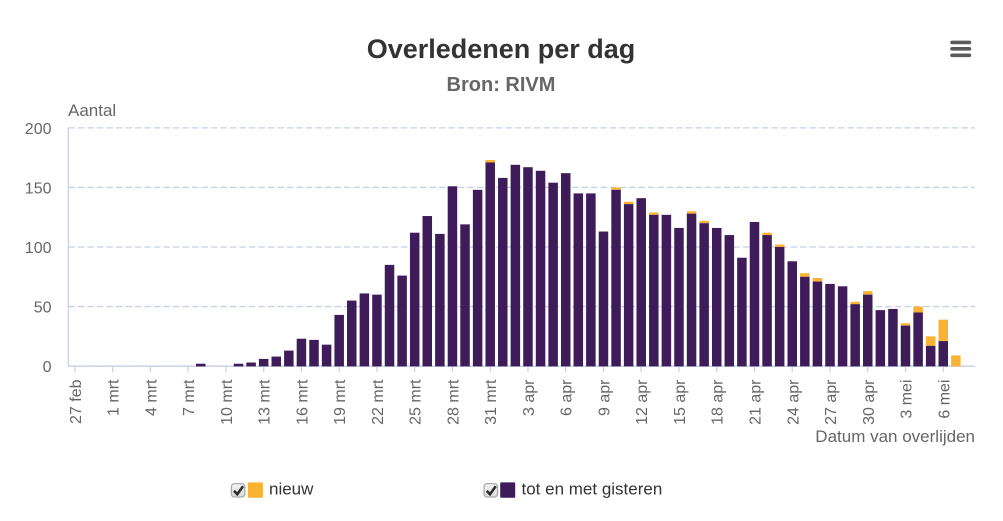  Describe the element at coordinates (907, 399) in the screenshot. I see `svg-text: 3 mei` at that location.